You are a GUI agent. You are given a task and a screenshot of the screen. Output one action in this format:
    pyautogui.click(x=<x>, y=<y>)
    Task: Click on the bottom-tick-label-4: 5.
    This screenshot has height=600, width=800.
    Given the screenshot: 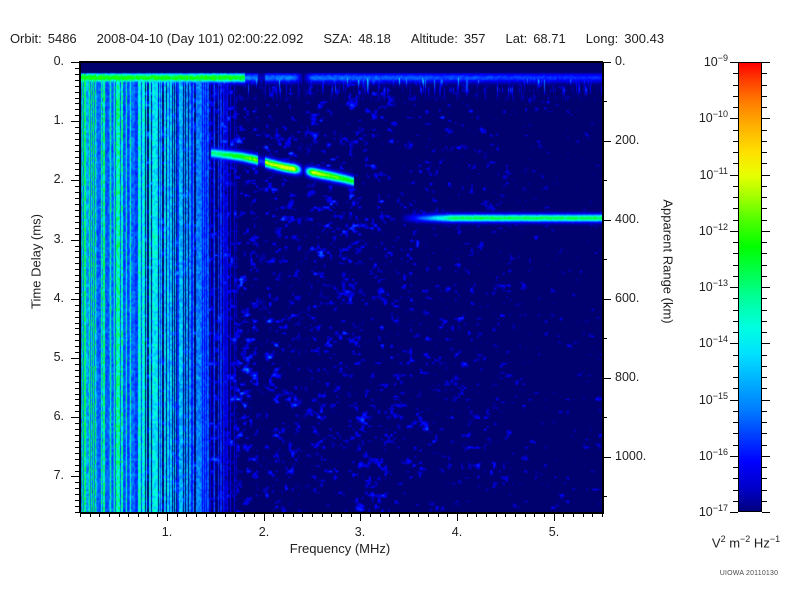 What is the action you would take?
    pyautogui.click(x=554, y=532)
    